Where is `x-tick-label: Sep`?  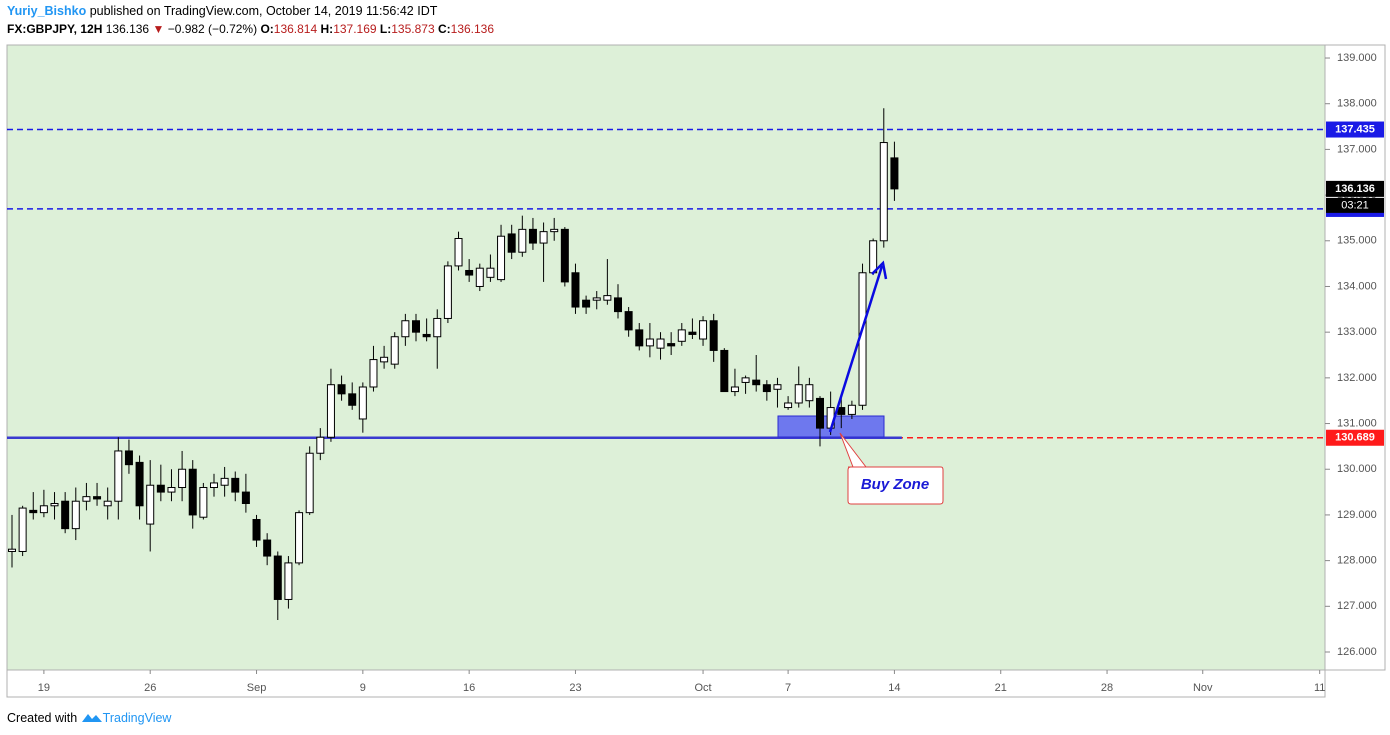
x-tick-label: Sep is located at coordinates (257, 688).